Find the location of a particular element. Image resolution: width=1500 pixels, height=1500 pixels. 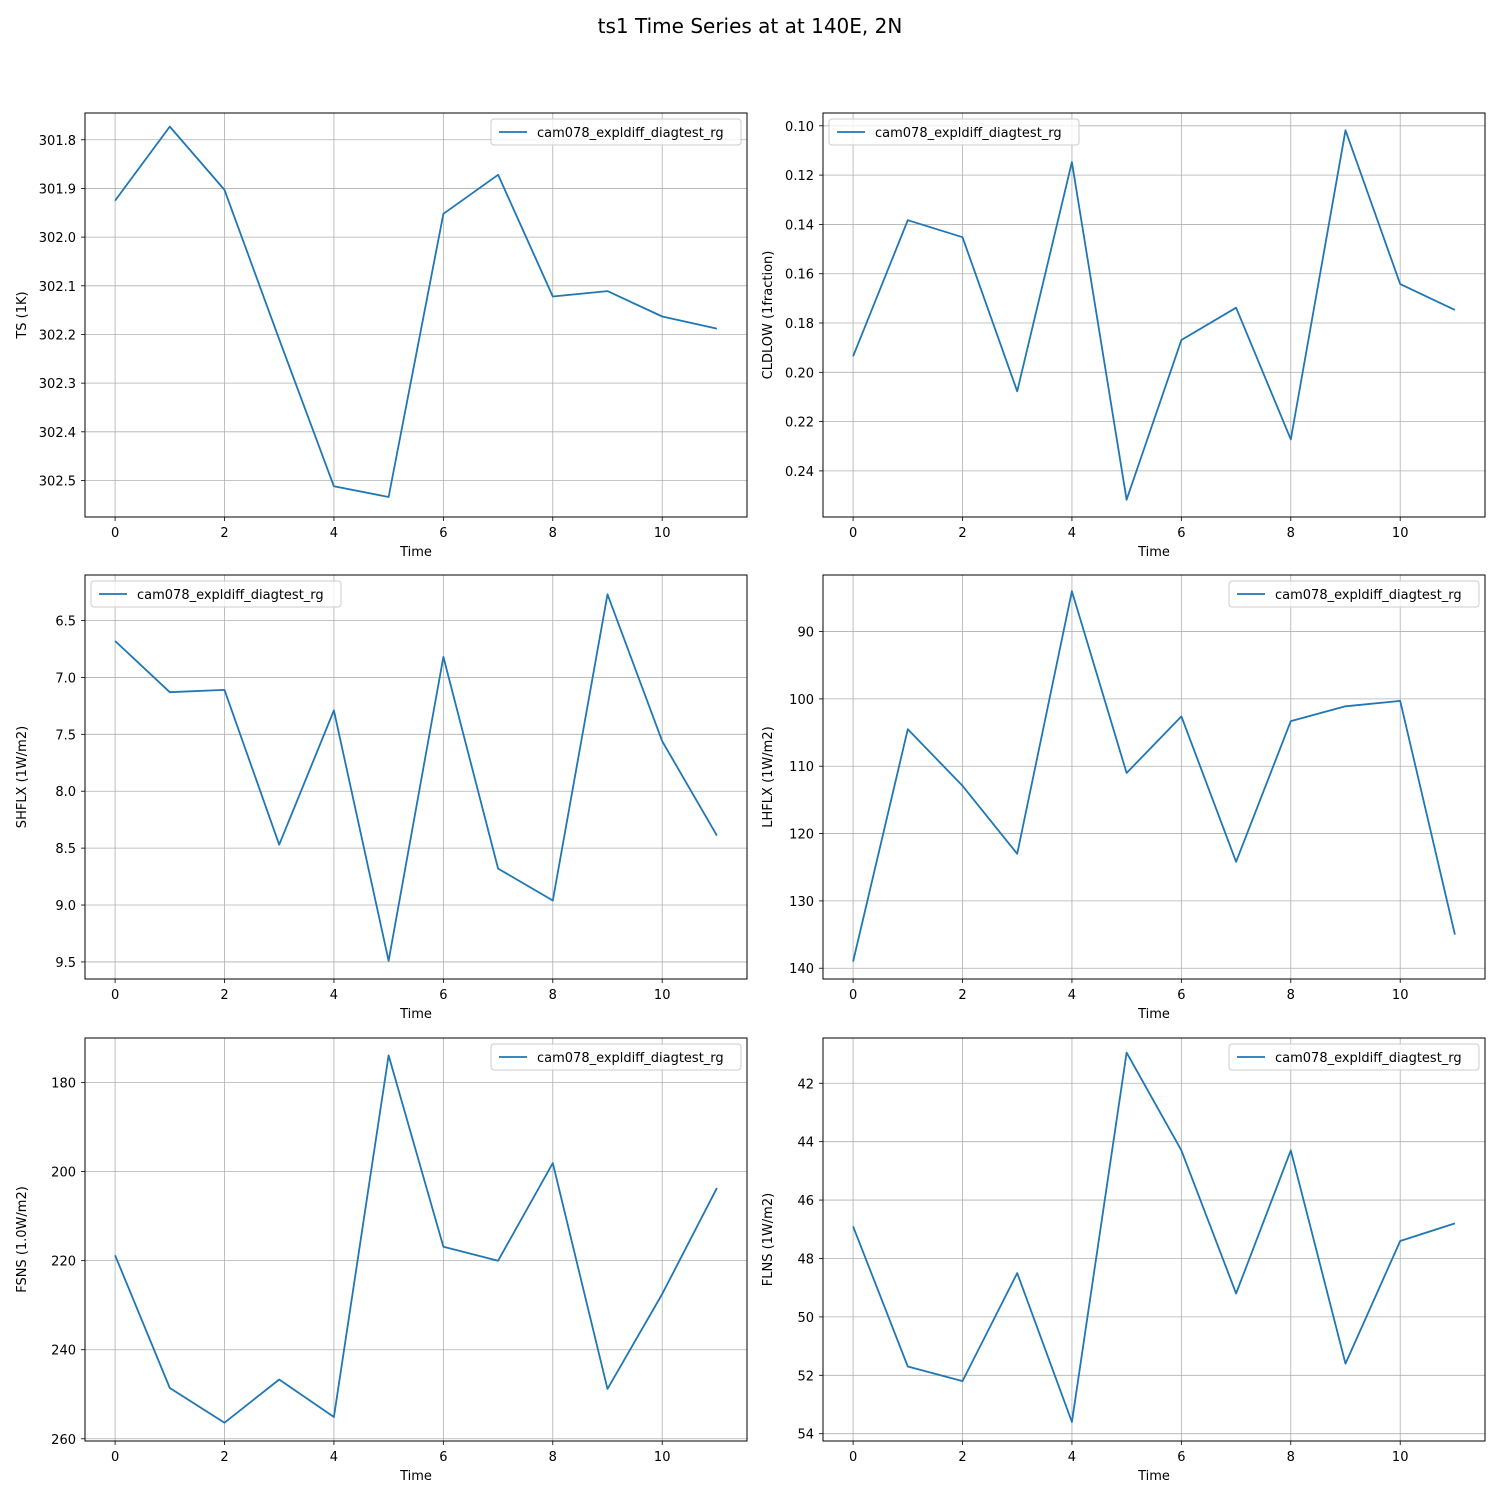

y-tick-label: 7.5 is located at coordinates (65, 735).